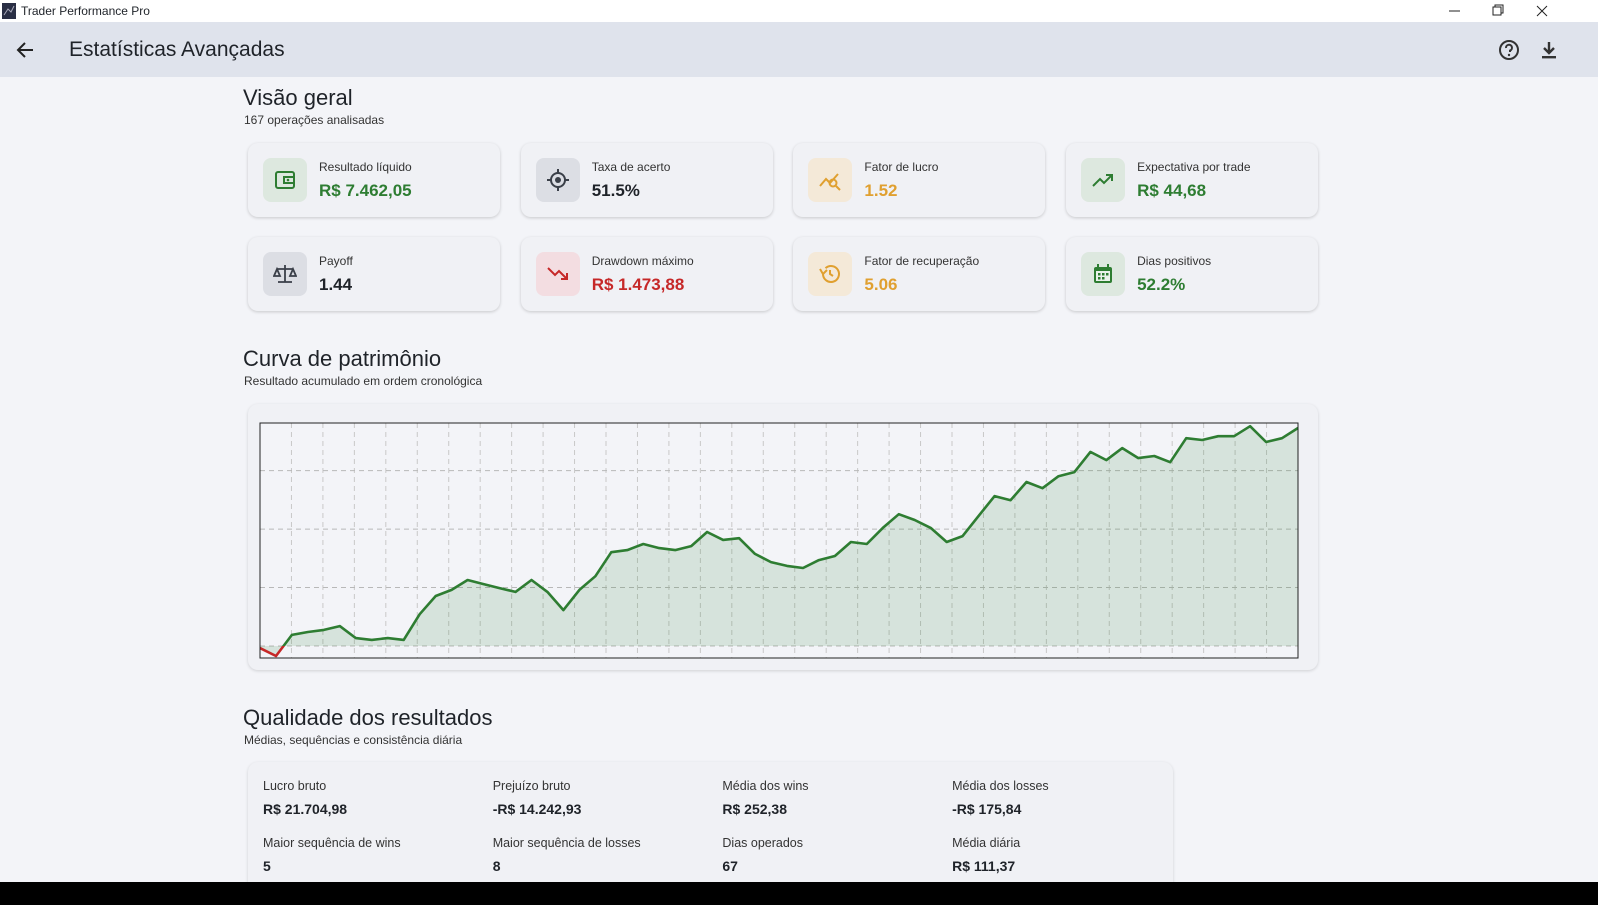  Describe the element at coordinates (638, 284) in the screenshot. I see `card-value: R$ 1.473,88` at that location.